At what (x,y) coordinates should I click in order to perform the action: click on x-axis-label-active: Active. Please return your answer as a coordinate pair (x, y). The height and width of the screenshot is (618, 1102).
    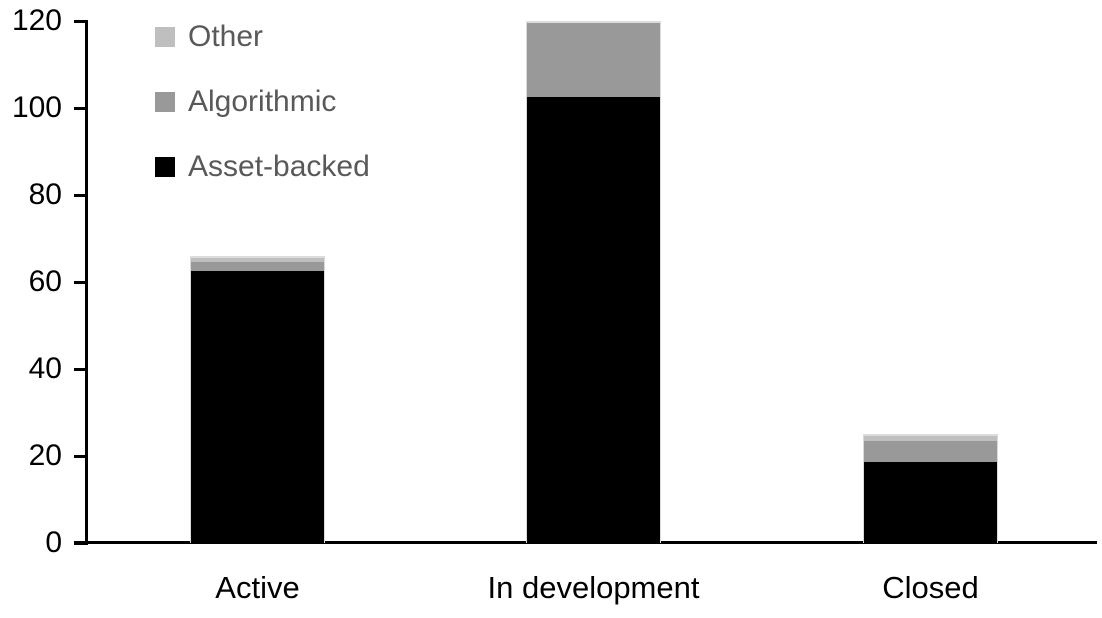
    Looking at the image, I should click on (257, 587).